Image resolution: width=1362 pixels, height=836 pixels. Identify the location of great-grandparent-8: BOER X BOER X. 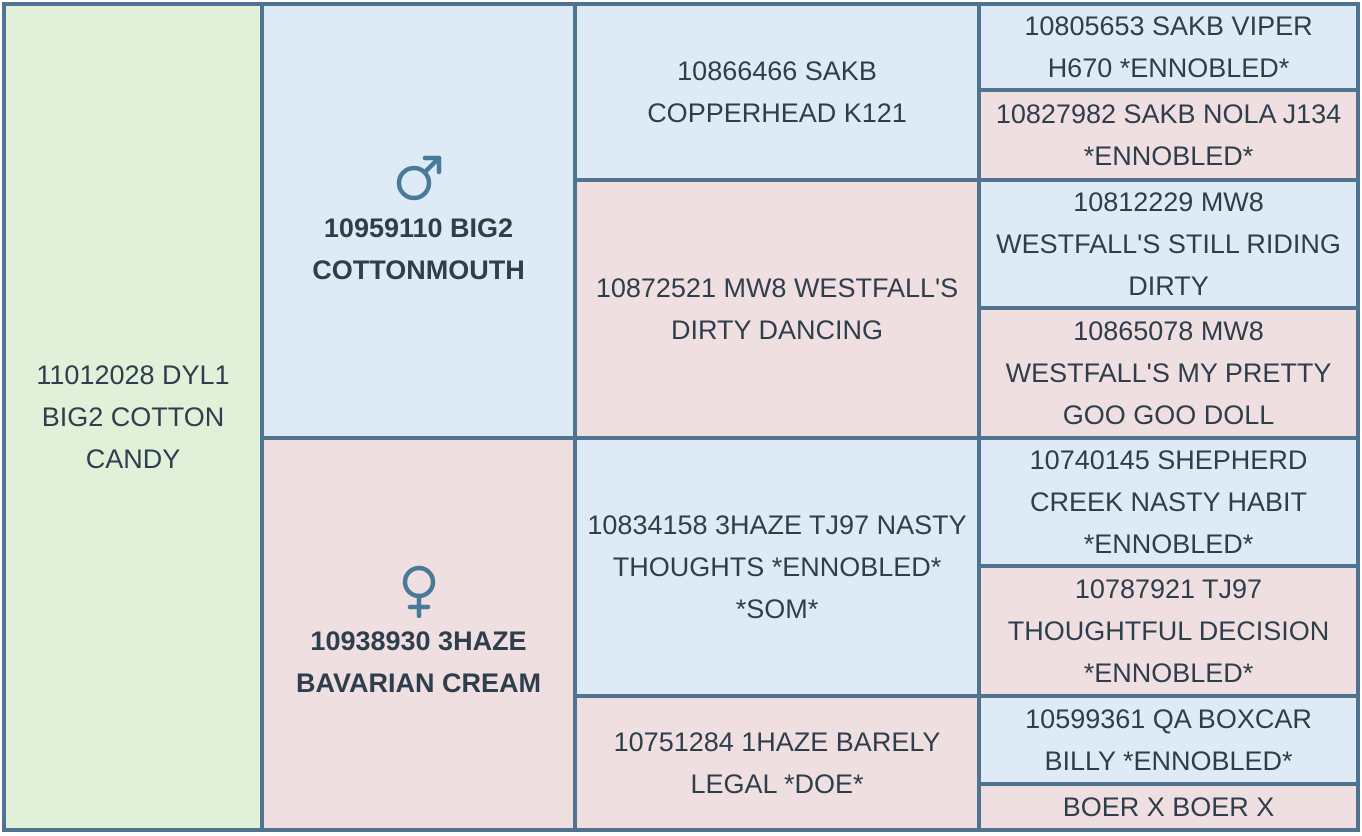
(1168, 807).